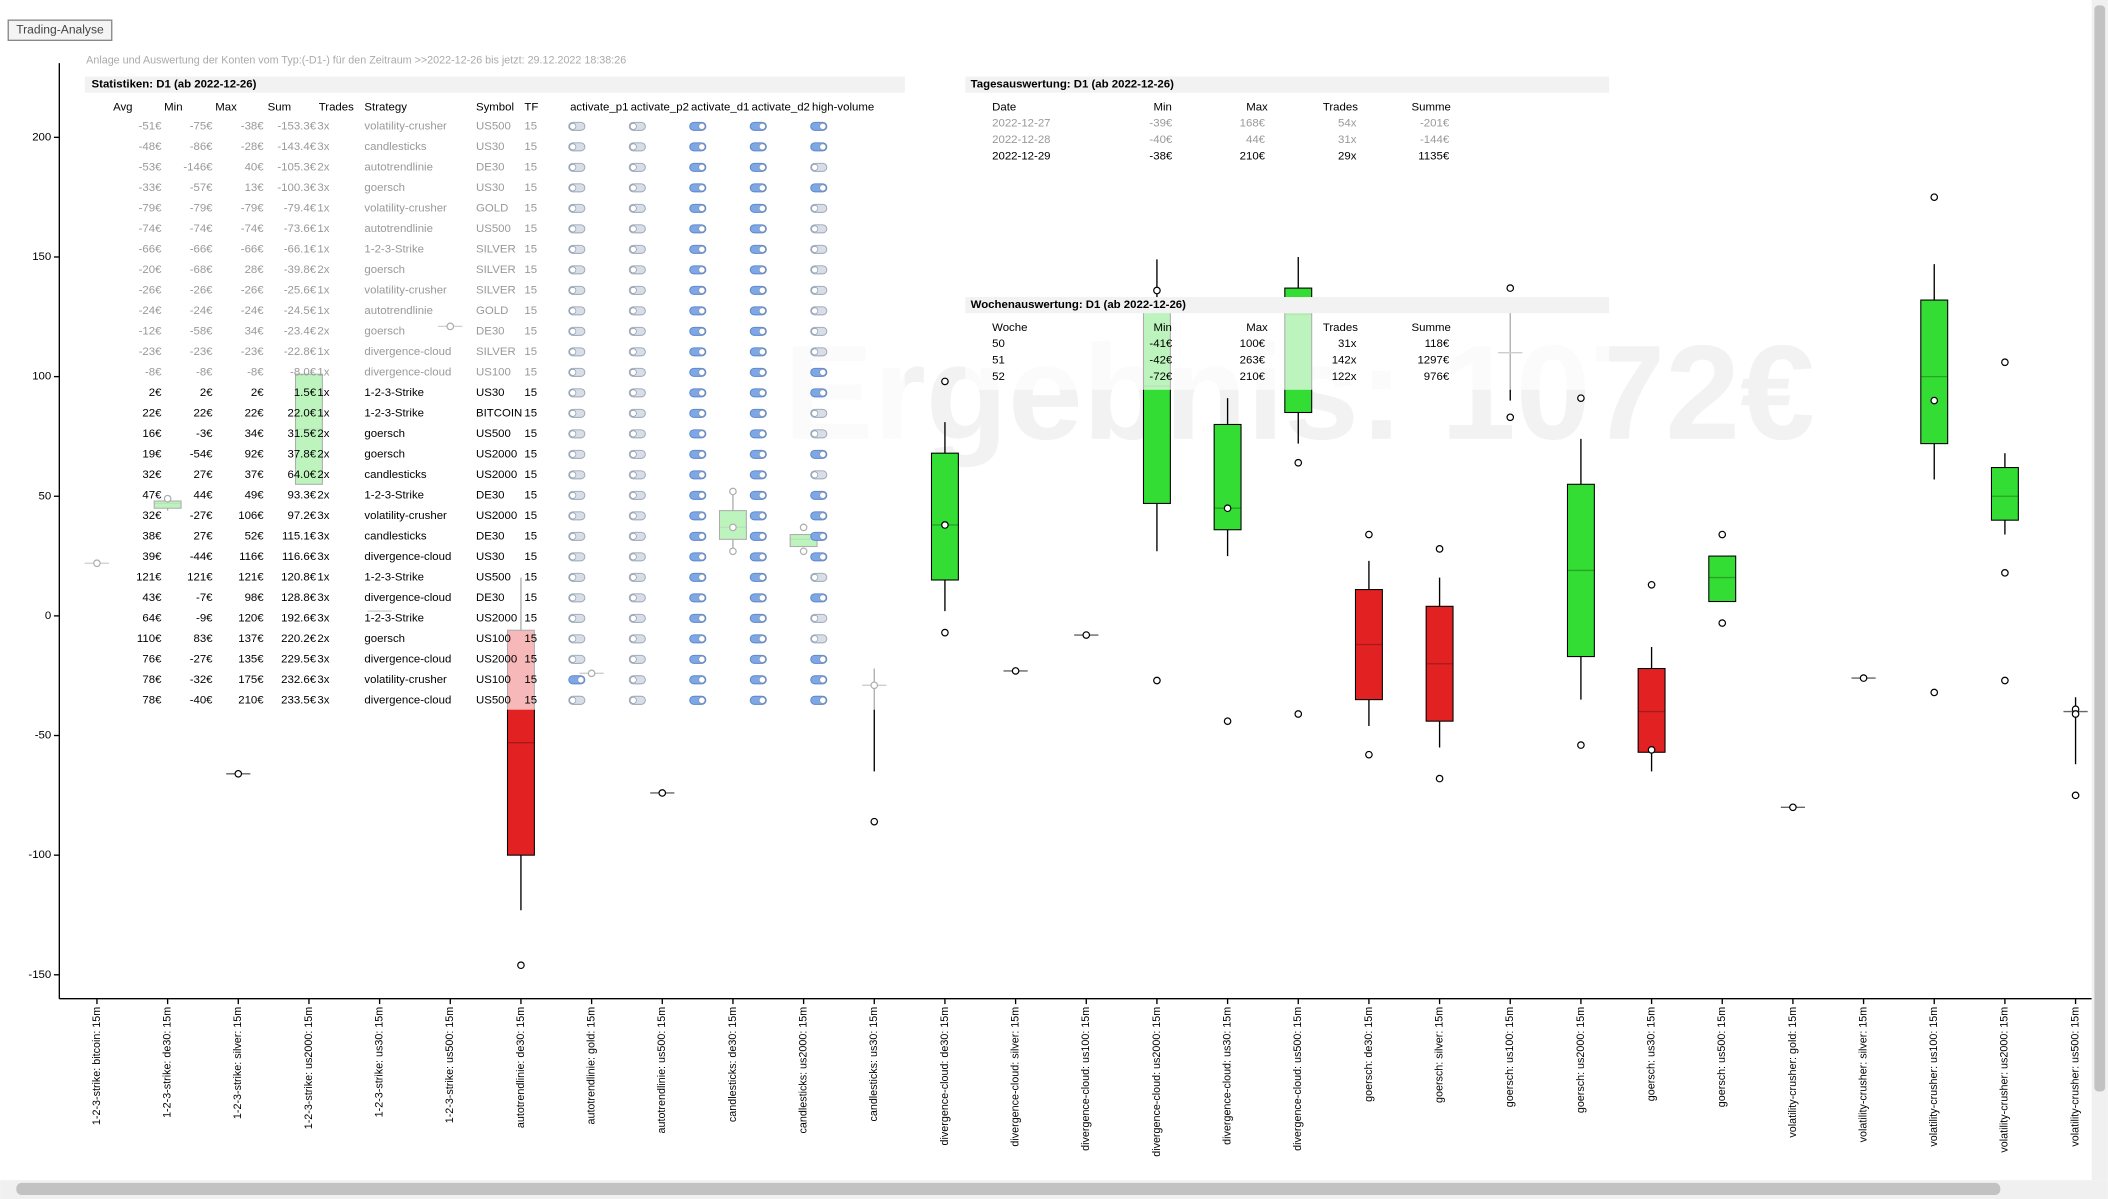 Image resolution: width=2108 pixels, height=1199 pixels. What do you see at coordinates (2100, 548) in the screenshot?
I see `v-scroll-thumb` at bounding box center [2100, 548].